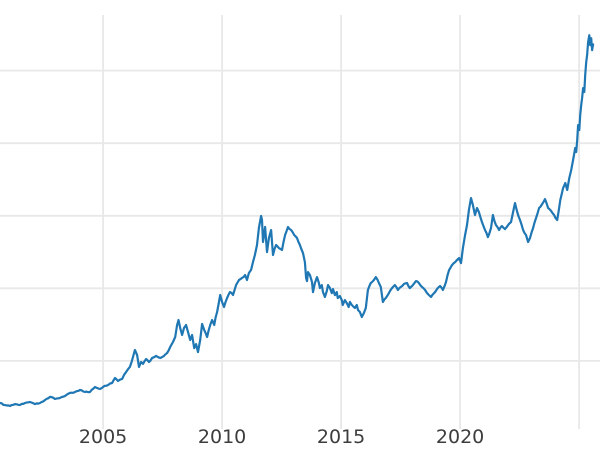 The image size is (600, 450). I want to click on x-tick-label: 2010, so click(222, 437).